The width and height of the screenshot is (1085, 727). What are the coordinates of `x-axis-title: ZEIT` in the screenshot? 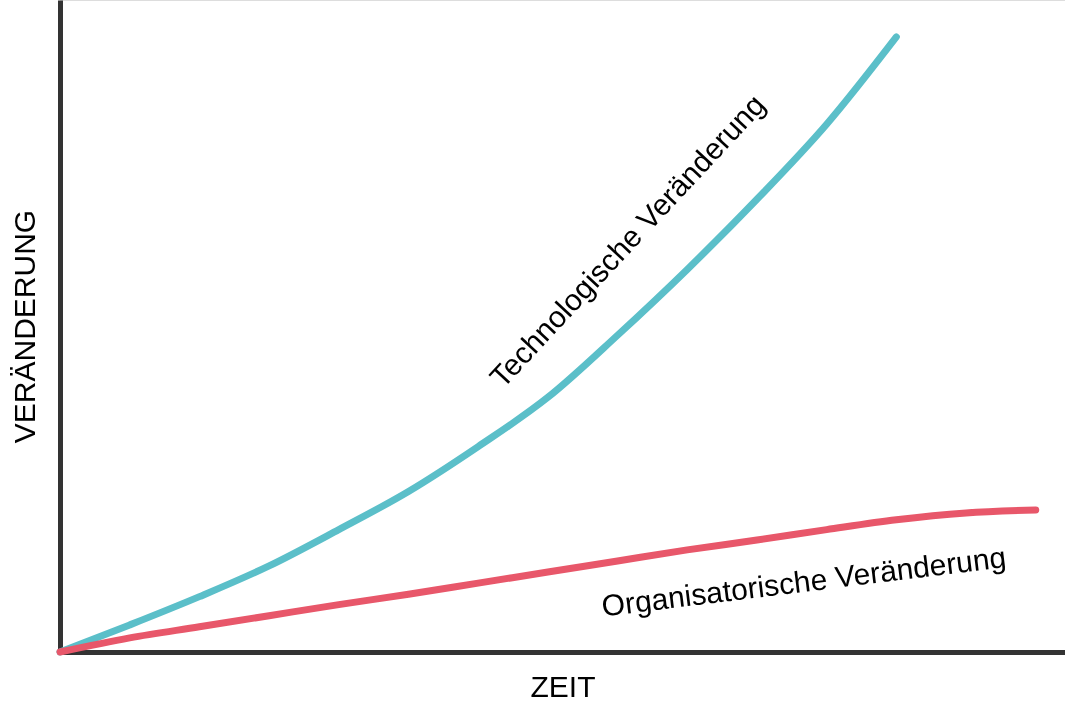 It's located at (563, 686).